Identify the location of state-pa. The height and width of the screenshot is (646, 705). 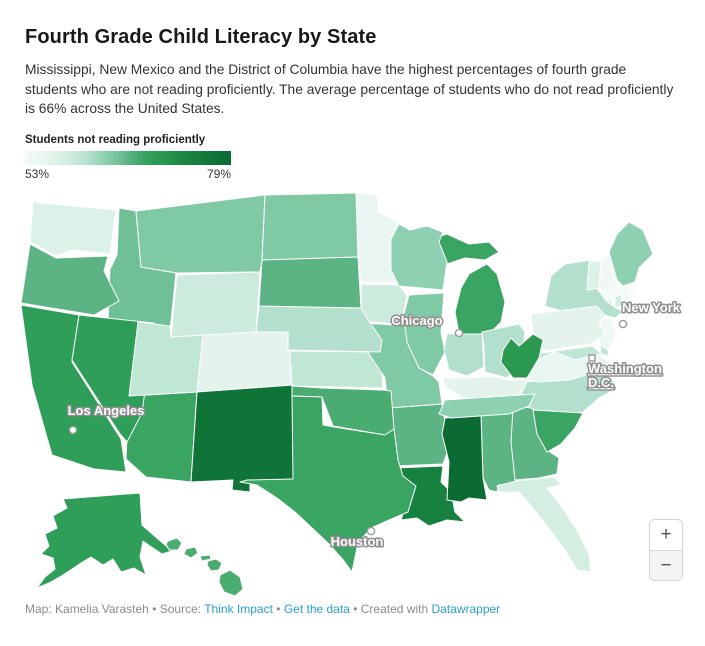
(568, 329).